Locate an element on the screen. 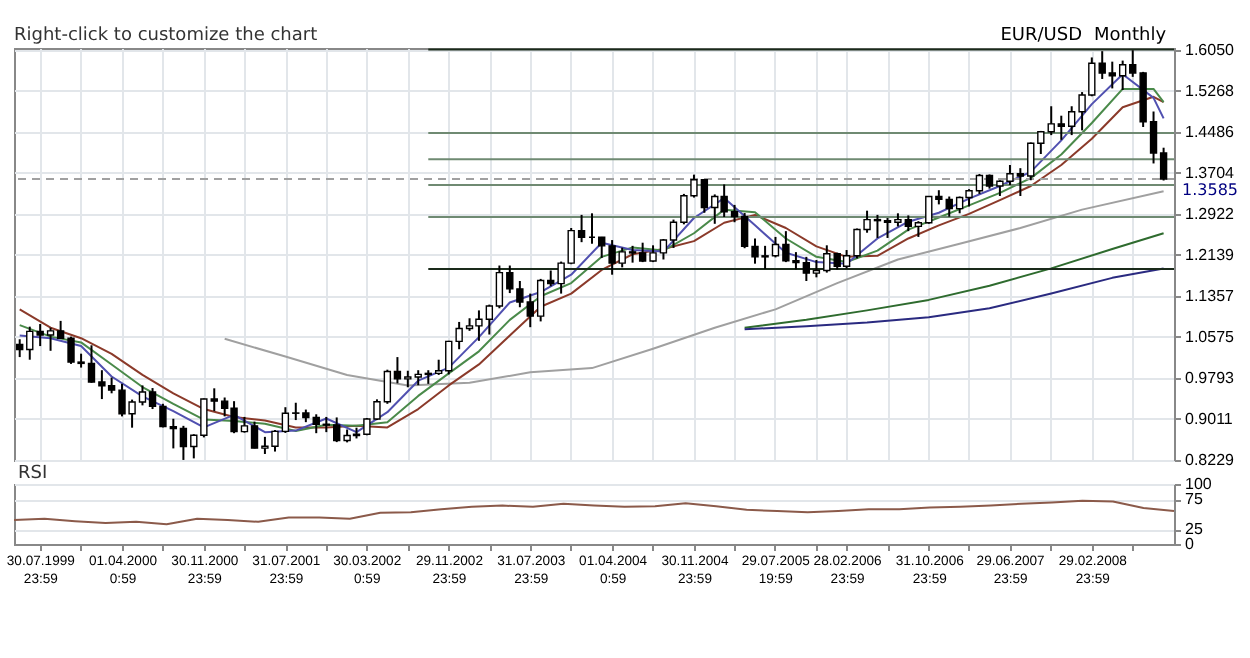 The width and height of the screenshot is (1250, 658). y-tick-label: 25 is located at coordinates (1194, 529).